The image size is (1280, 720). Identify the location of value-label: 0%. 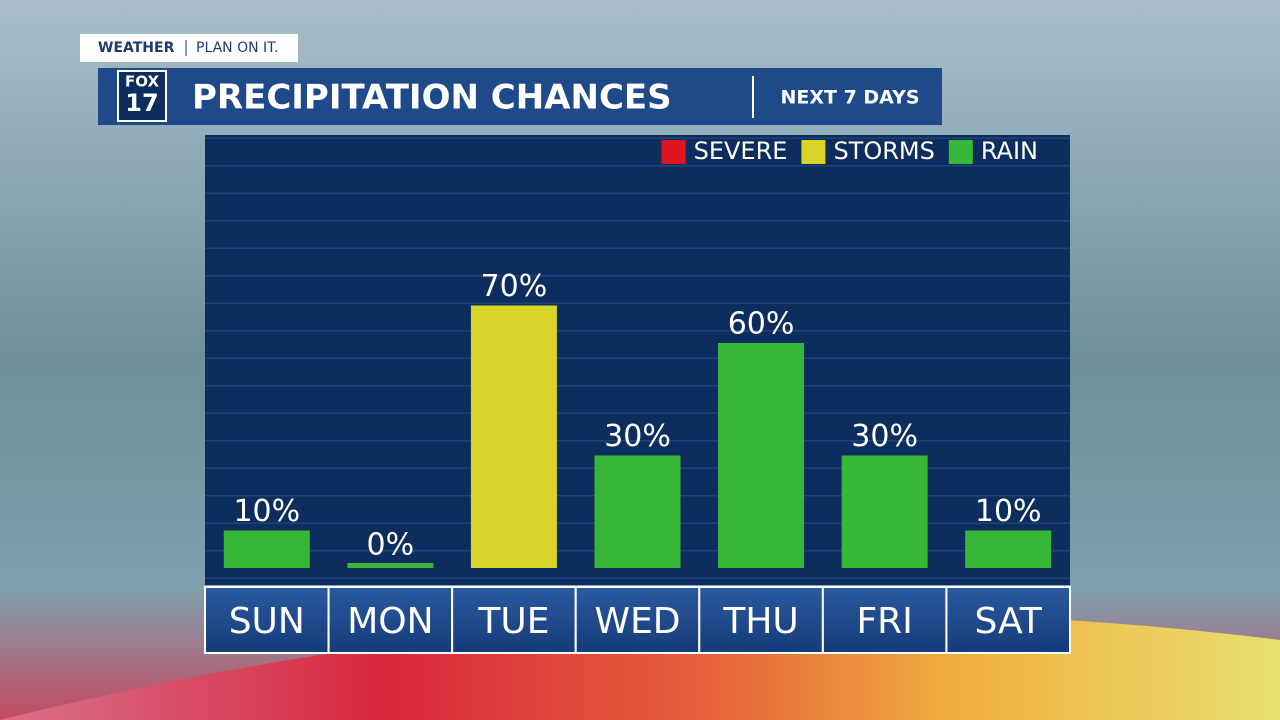
(391, 545).